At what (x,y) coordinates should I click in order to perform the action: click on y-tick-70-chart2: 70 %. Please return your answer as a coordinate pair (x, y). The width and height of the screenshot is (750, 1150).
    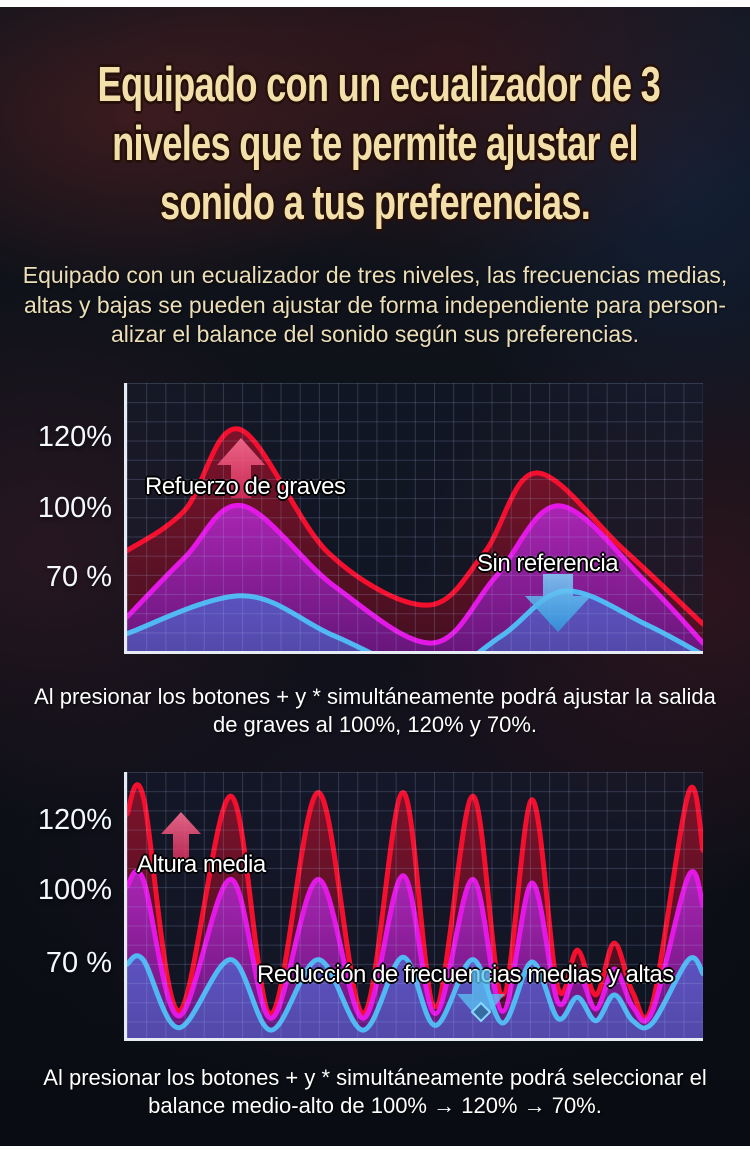
    Looking at the image, I should click on (78, 963).